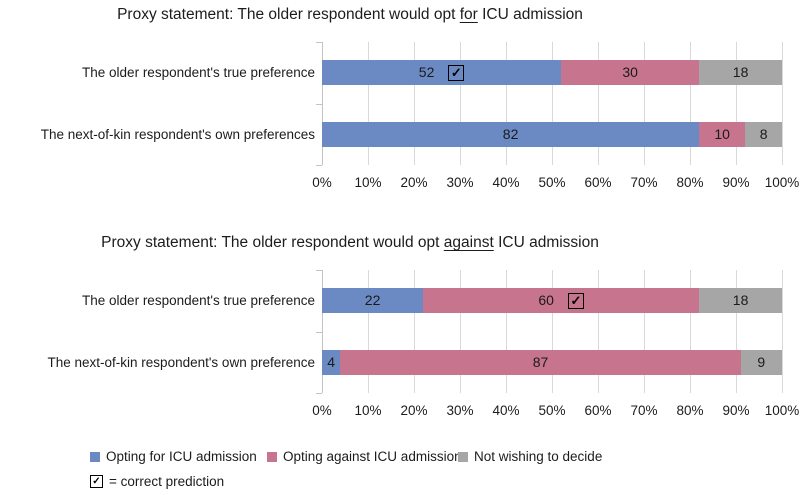 The image size is (800, 495). What do you see at coordinates (426, 72) in the screenshot?
I see `bar-value-label: 52` at bounding box center [426, 72].